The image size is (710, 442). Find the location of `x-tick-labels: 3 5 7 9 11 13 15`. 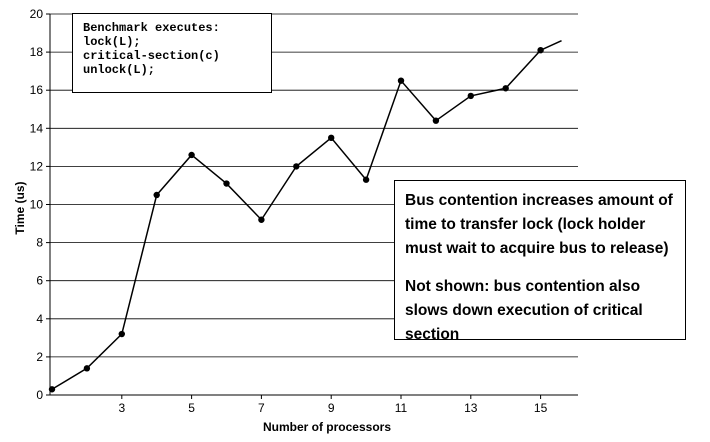

x-tick-labels: 3 5 7 9 11 13 15 is located at coordinates (332, 408).